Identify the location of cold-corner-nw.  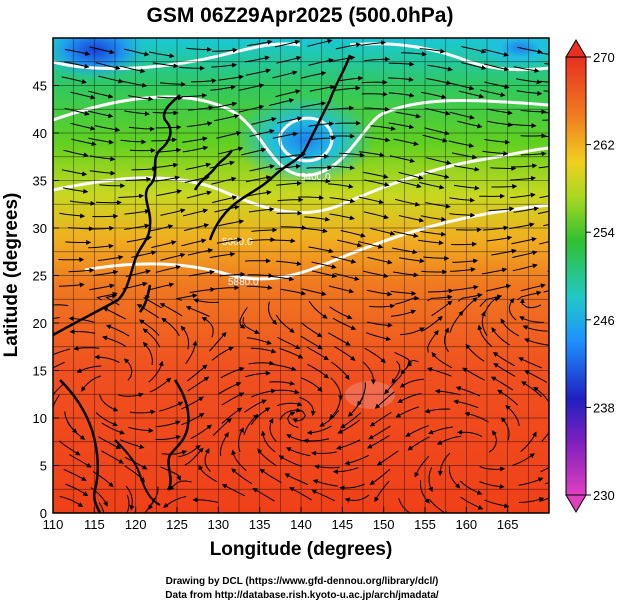
(101, 59).